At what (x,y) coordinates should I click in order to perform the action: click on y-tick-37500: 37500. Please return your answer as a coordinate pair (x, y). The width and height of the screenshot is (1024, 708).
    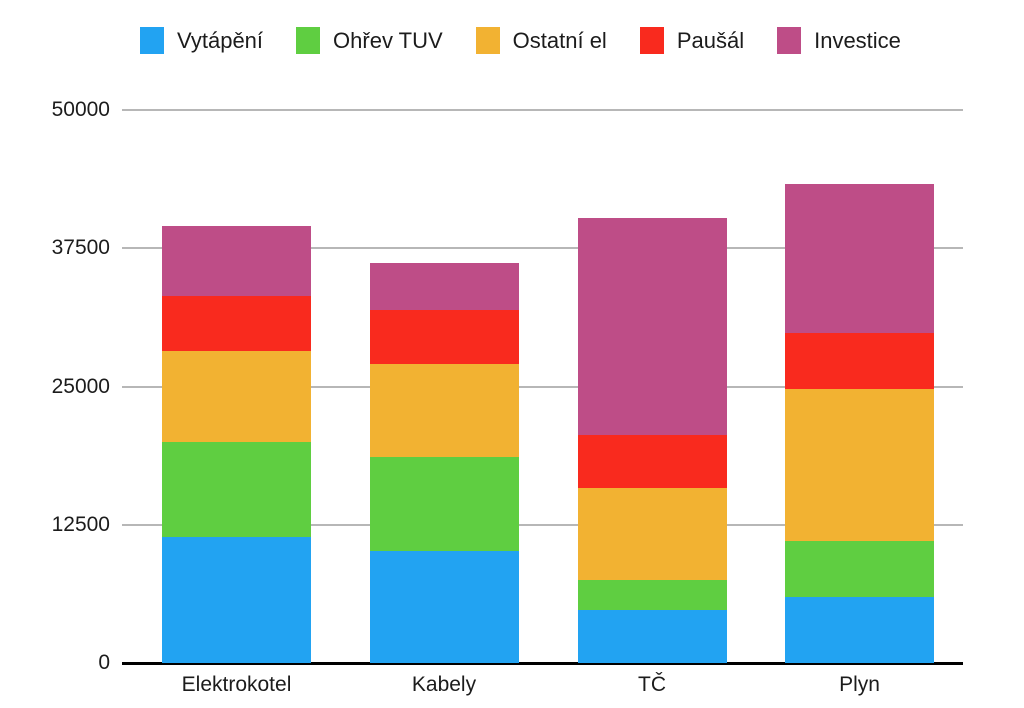
    Looking at the image, I should click on (80, 248).